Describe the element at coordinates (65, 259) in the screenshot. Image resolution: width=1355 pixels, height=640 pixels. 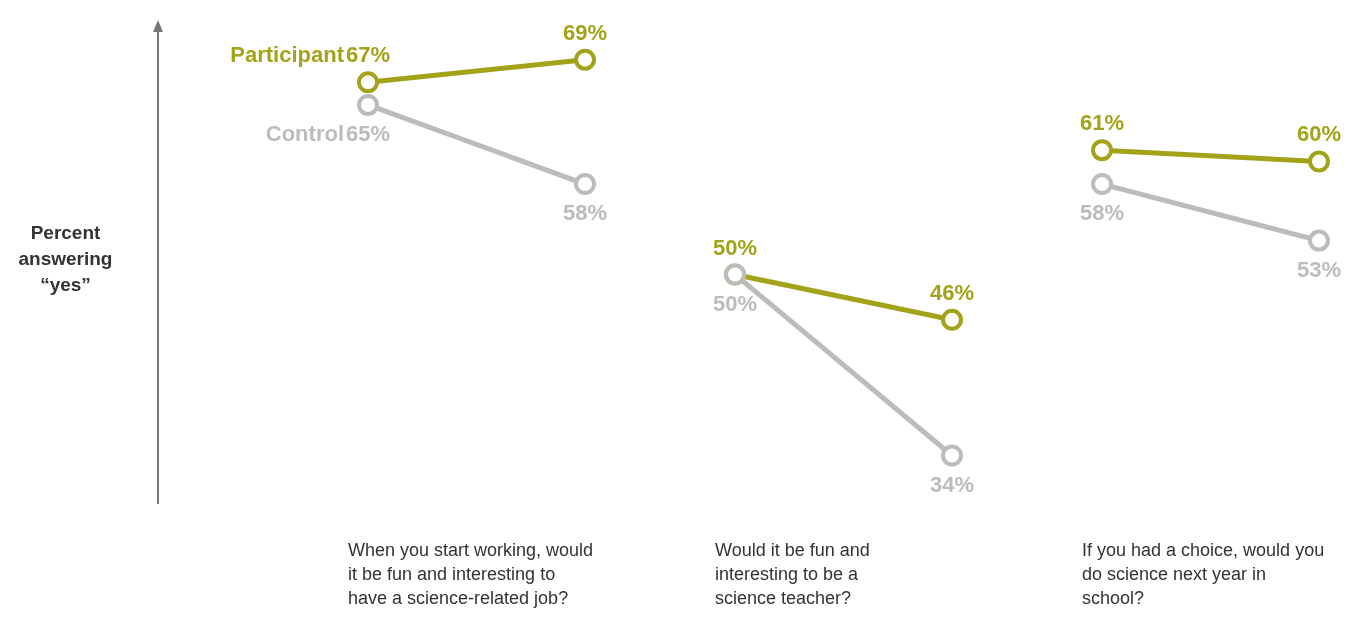
I see `y-axis-title: Percent answering “yes”` at that location.